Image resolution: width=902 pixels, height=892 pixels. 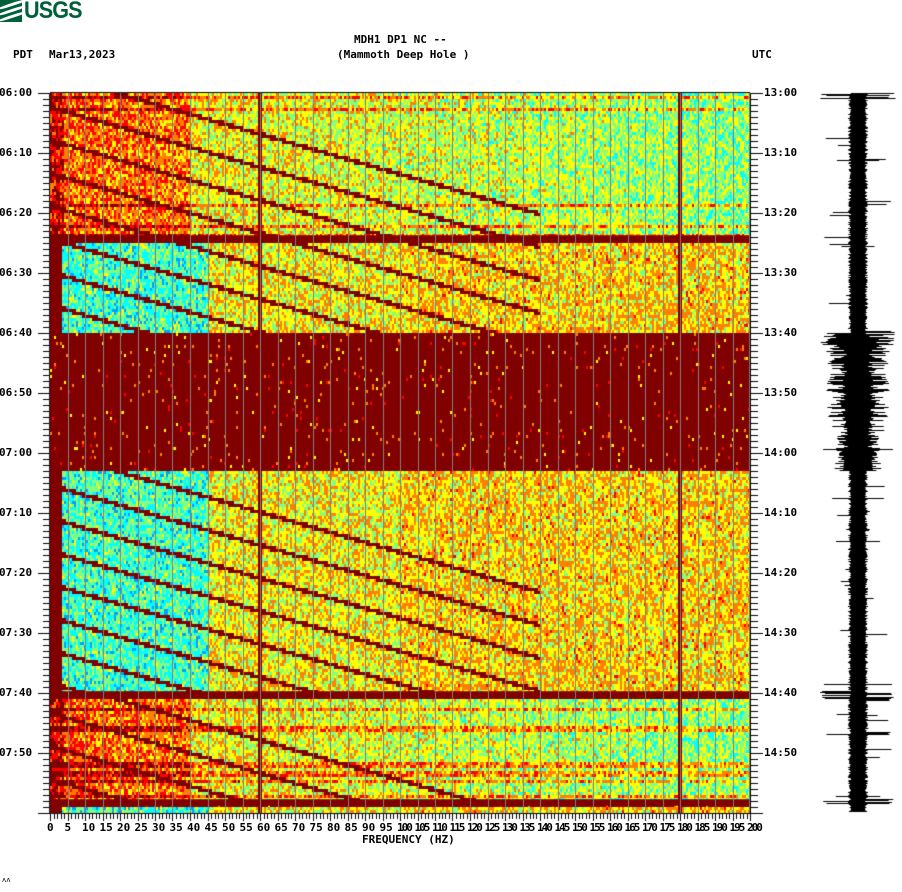 What do you see at coordinates (246, 827) in the screenshot?
I see `x-tick-label: 55` at bounding box center [246, 827].